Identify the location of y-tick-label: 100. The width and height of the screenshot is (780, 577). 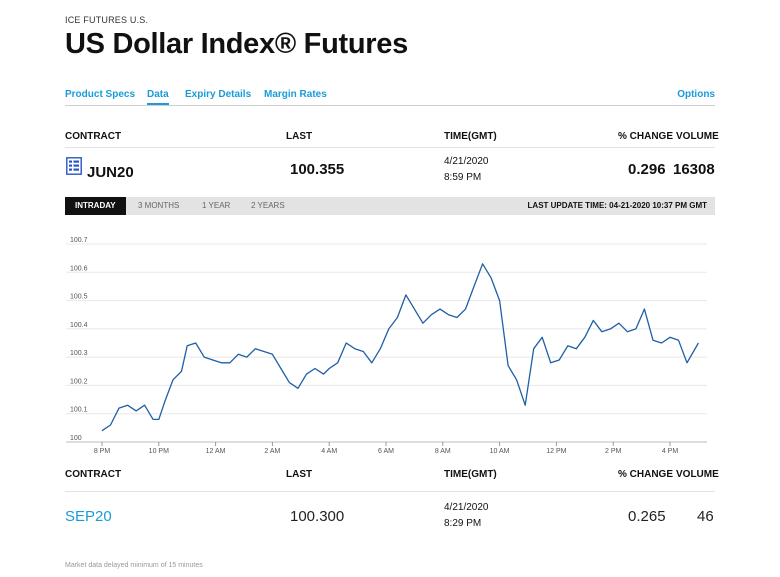
(76, 438).